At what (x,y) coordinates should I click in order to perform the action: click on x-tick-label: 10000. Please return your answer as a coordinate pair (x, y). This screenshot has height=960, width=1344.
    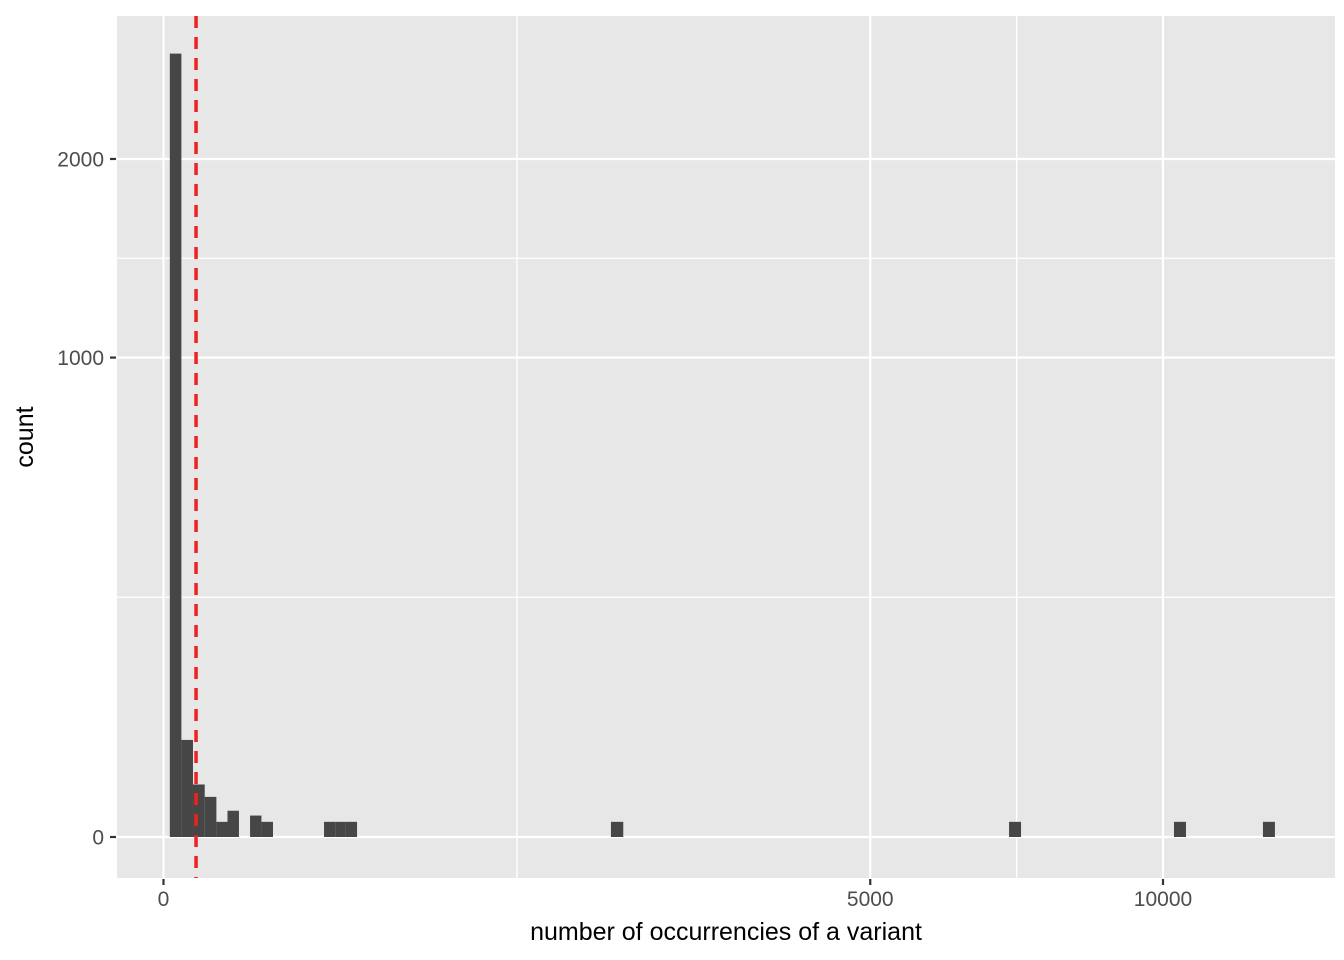
    Looking at the image, I should click on (1163, 899).